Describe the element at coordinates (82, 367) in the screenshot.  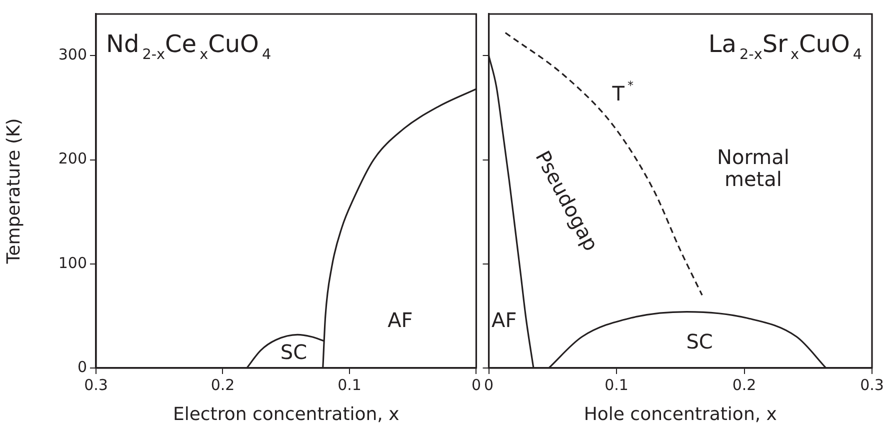
I see `y-tick-label: 0` at that location.